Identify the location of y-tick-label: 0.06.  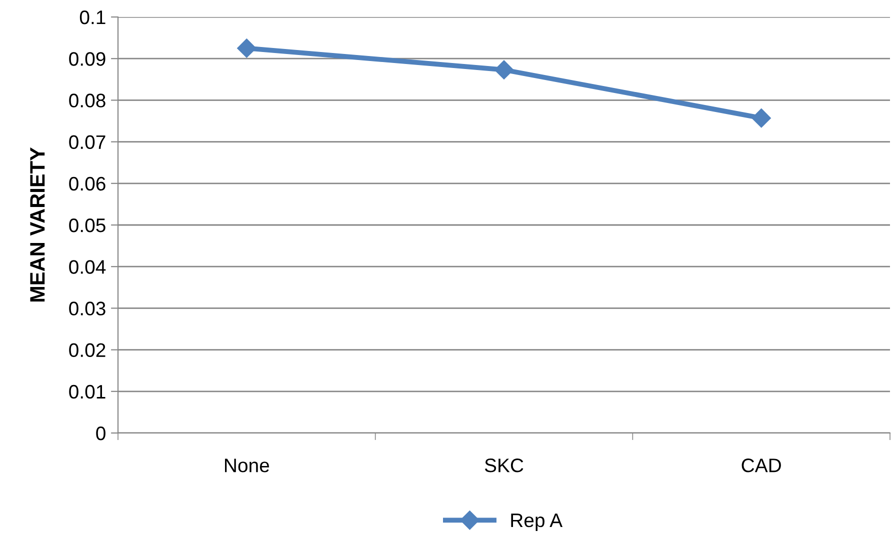
(87, 183).